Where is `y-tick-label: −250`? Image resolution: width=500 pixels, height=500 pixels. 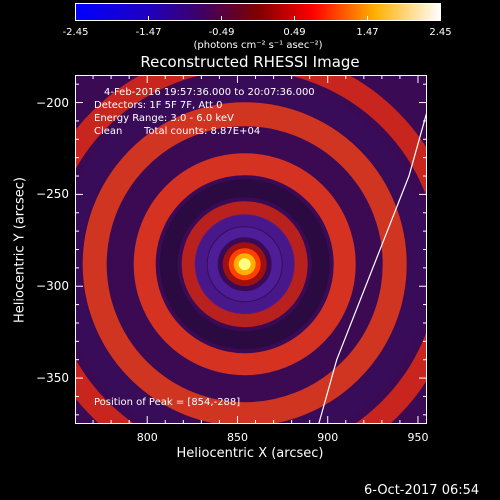 y-tick-label: −250 is located at coordinates (52, 194).